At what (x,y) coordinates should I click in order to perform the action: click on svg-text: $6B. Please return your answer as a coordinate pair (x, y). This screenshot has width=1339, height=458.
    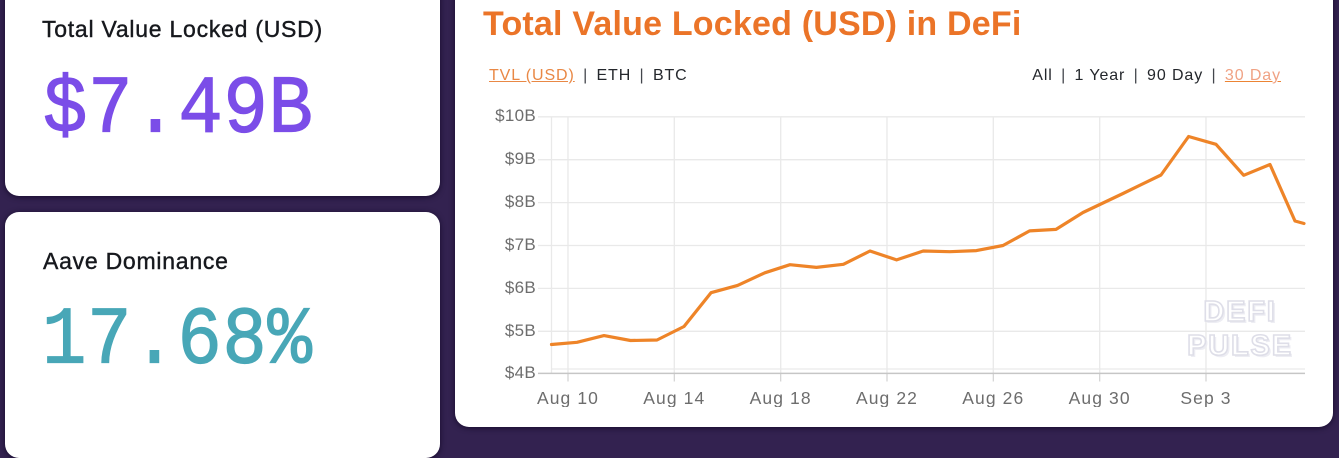
    Looking at the image, I should click on (520, 287).